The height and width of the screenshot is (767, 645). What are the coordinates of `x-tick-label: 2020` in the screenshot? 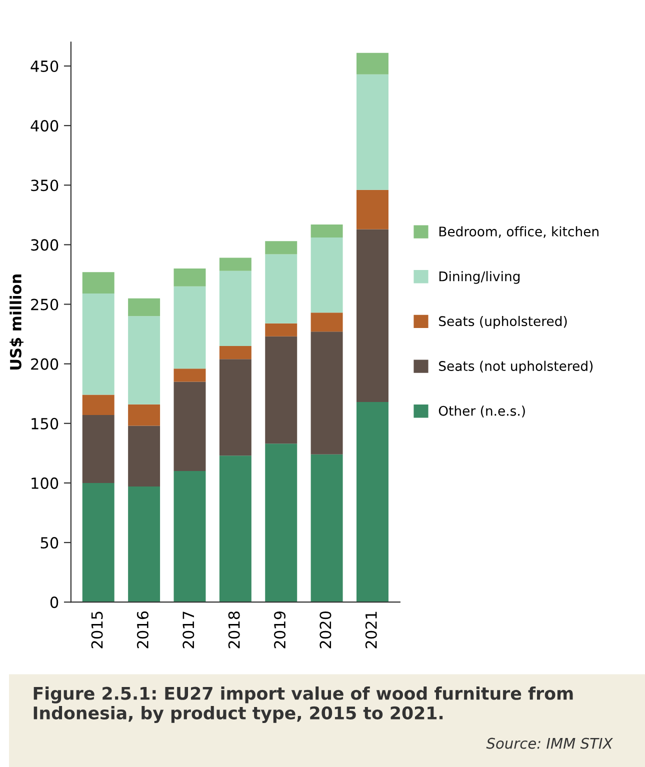 It's located at (326, 629).